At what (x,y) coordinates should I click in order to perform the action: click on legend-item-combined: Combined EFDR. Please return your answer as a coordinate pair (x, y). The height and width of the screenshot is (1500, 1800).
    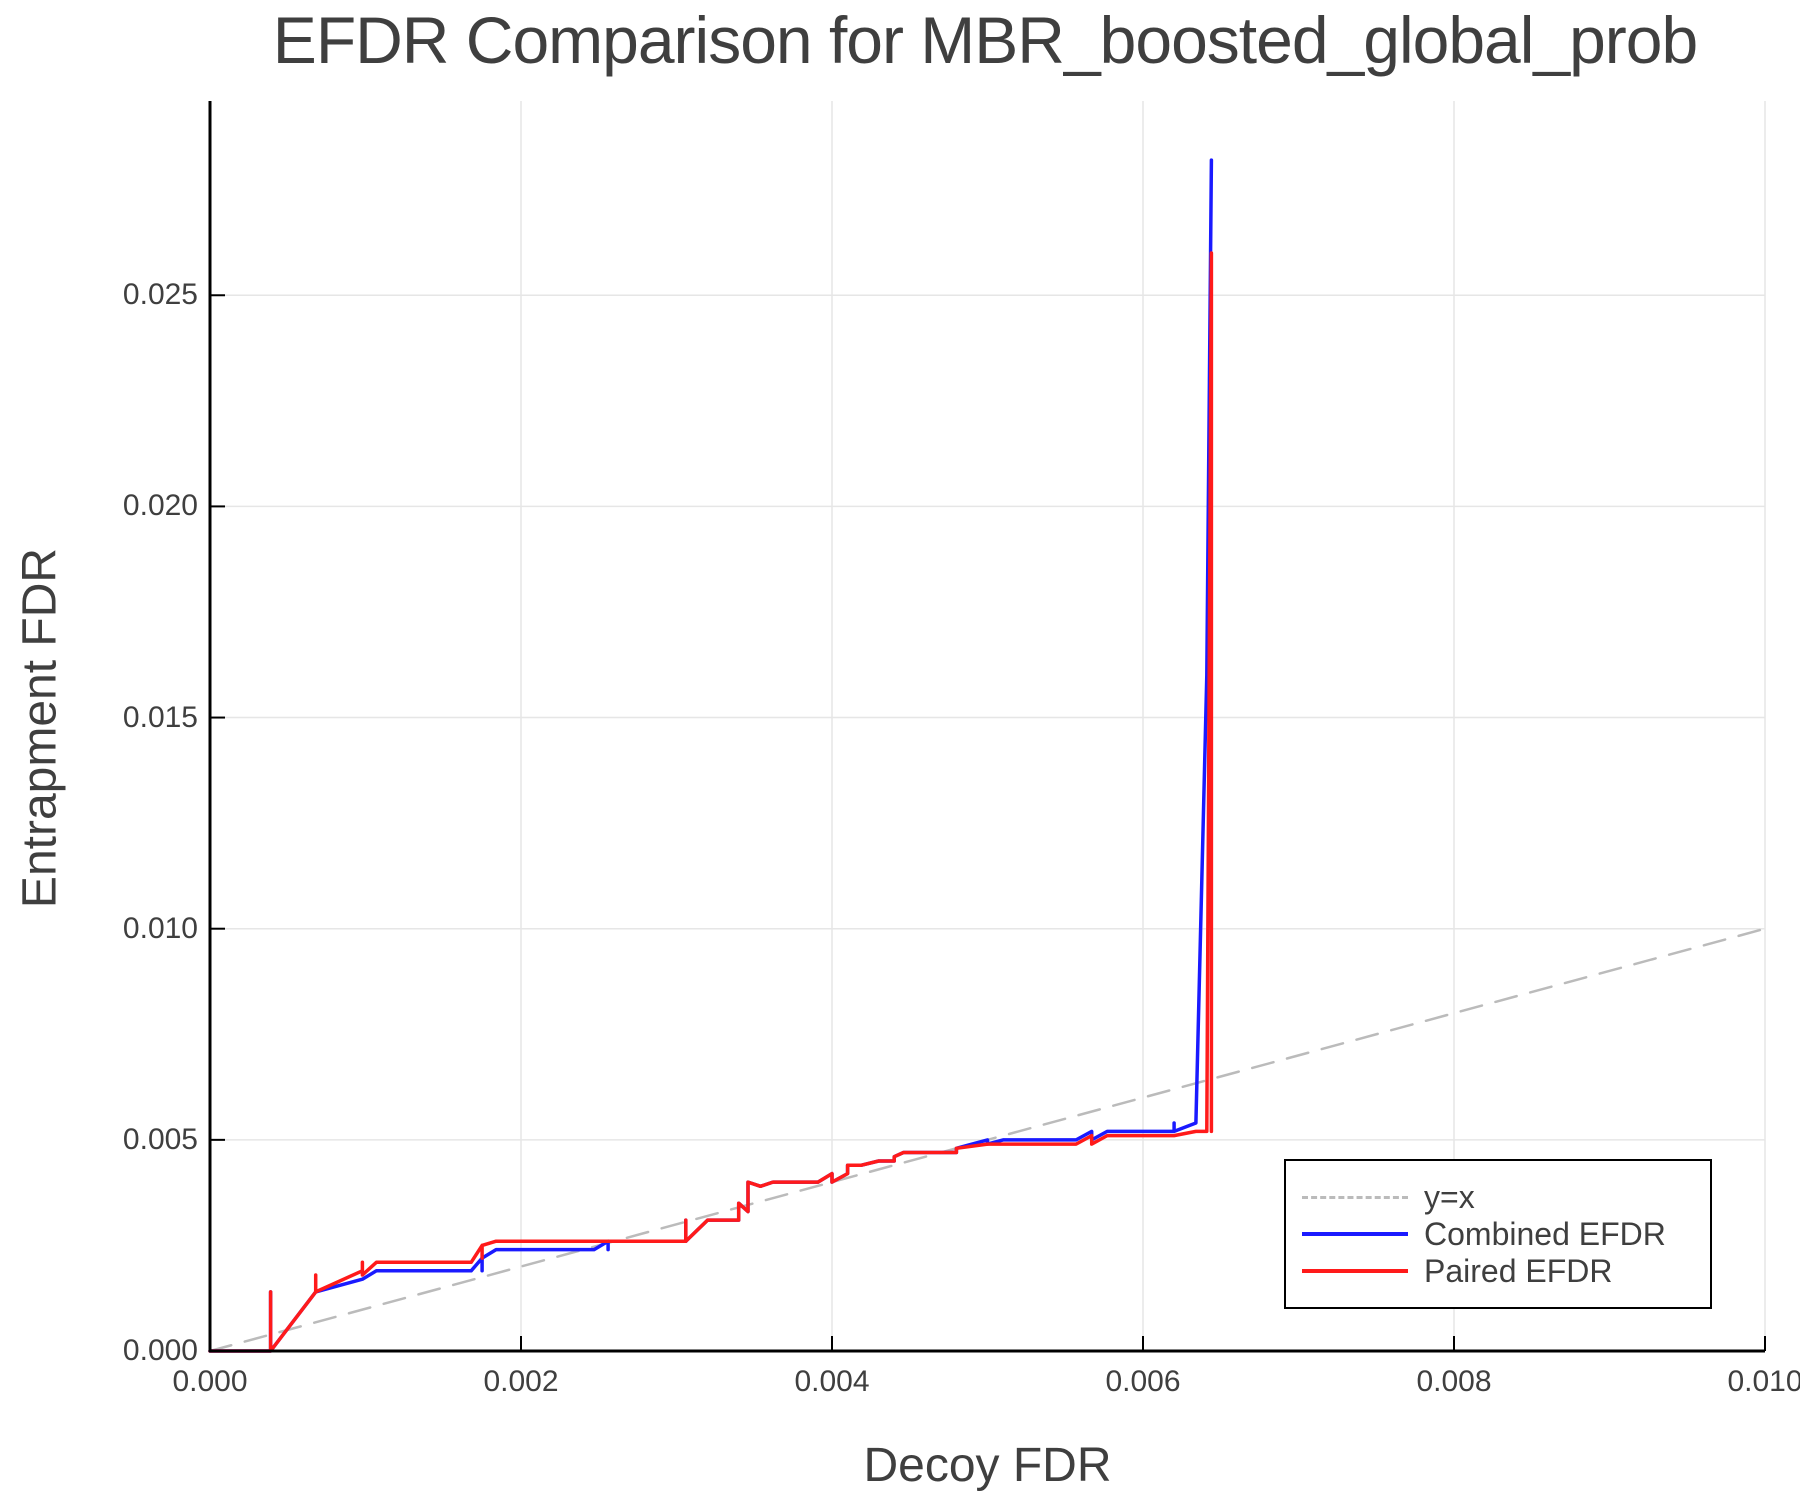
    Looking at the image, I should click on (1484, 1234).